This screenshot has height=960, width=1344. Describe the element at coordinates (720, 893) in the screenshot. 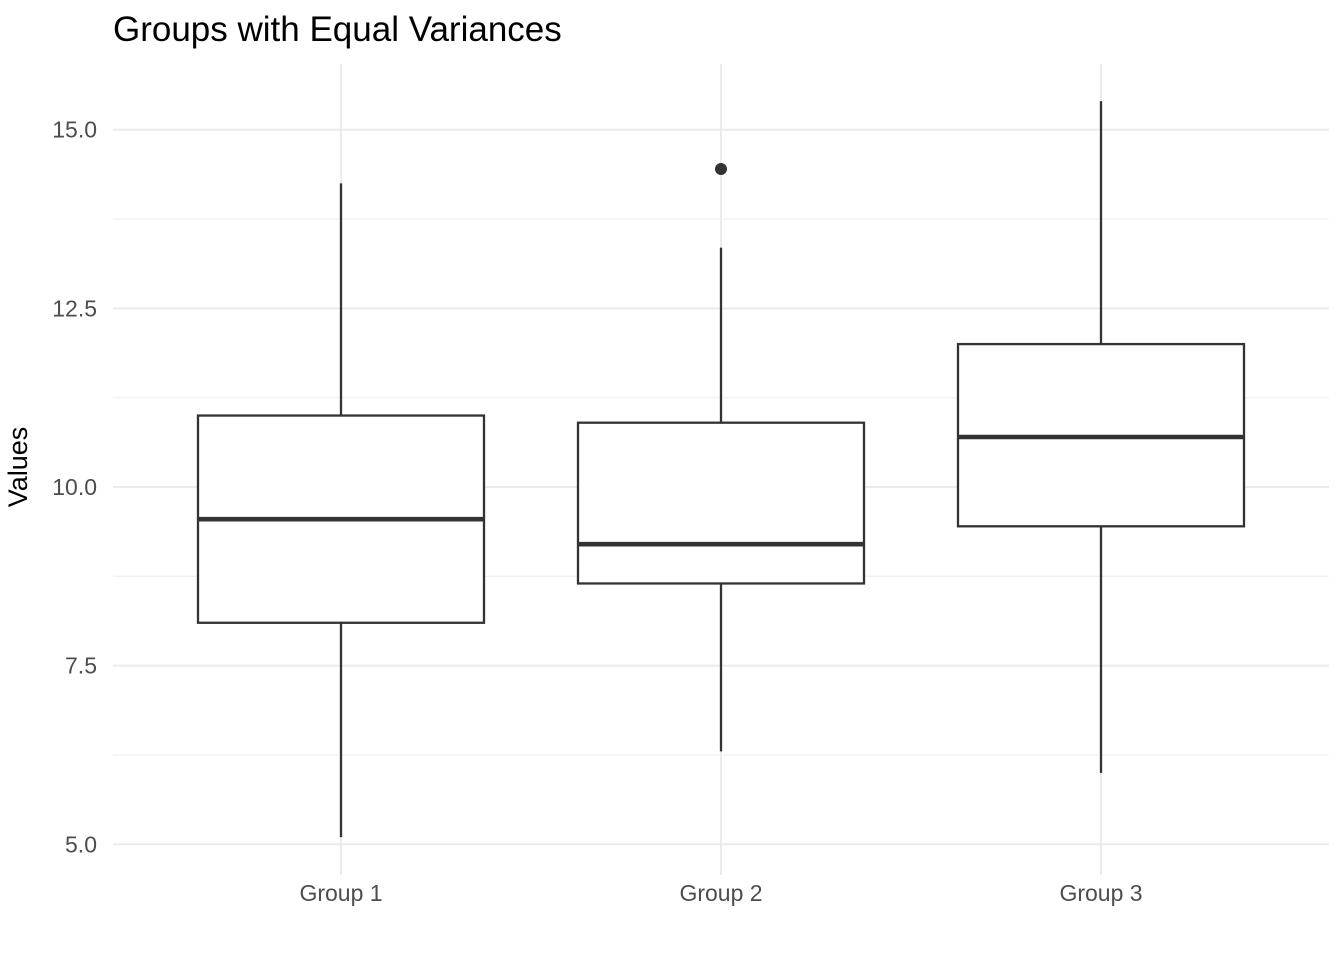

I see `x-tick-label: Group 2` at that location.